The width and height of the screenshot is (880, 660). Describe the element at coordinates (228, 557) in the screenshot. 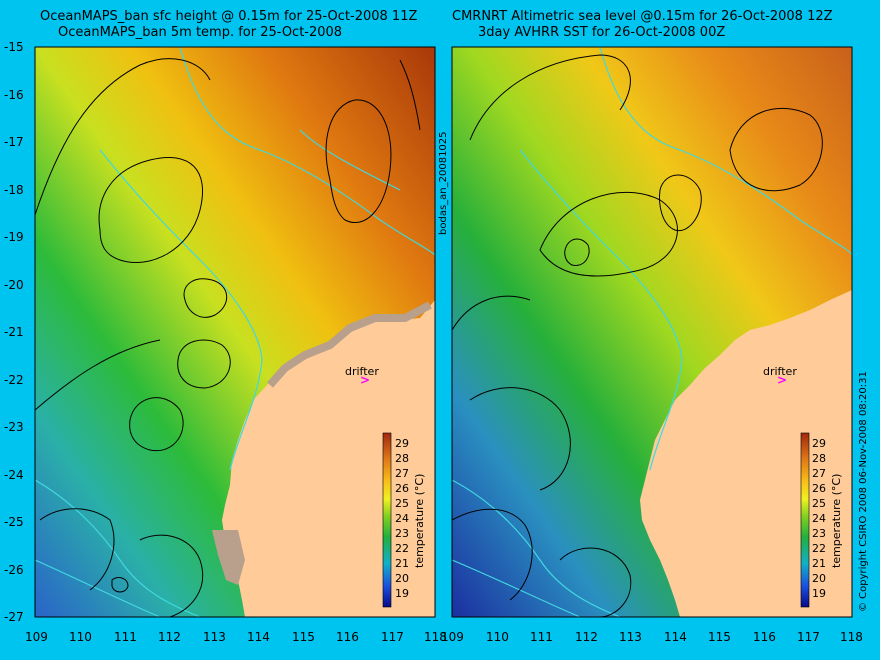

I see `left-model-bay` at that location.